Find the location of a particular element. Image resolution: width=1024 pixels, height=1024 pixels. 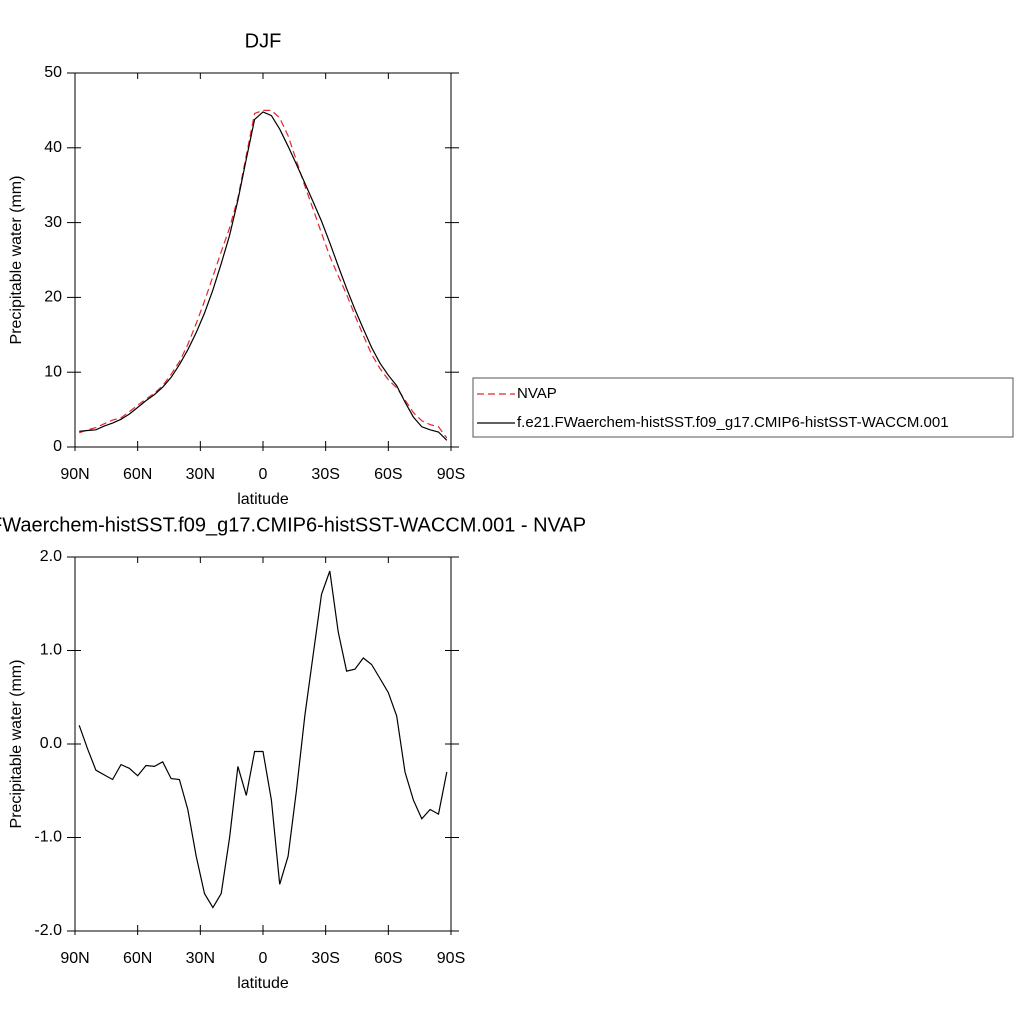

y-tick-label: 2.0 is located at coordinates (51, 556).